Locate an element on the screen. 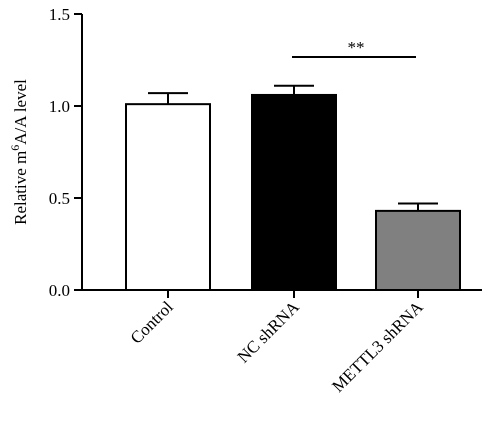  y-axis-title: Relative m6A/A level is located at coordinates (19, 152).